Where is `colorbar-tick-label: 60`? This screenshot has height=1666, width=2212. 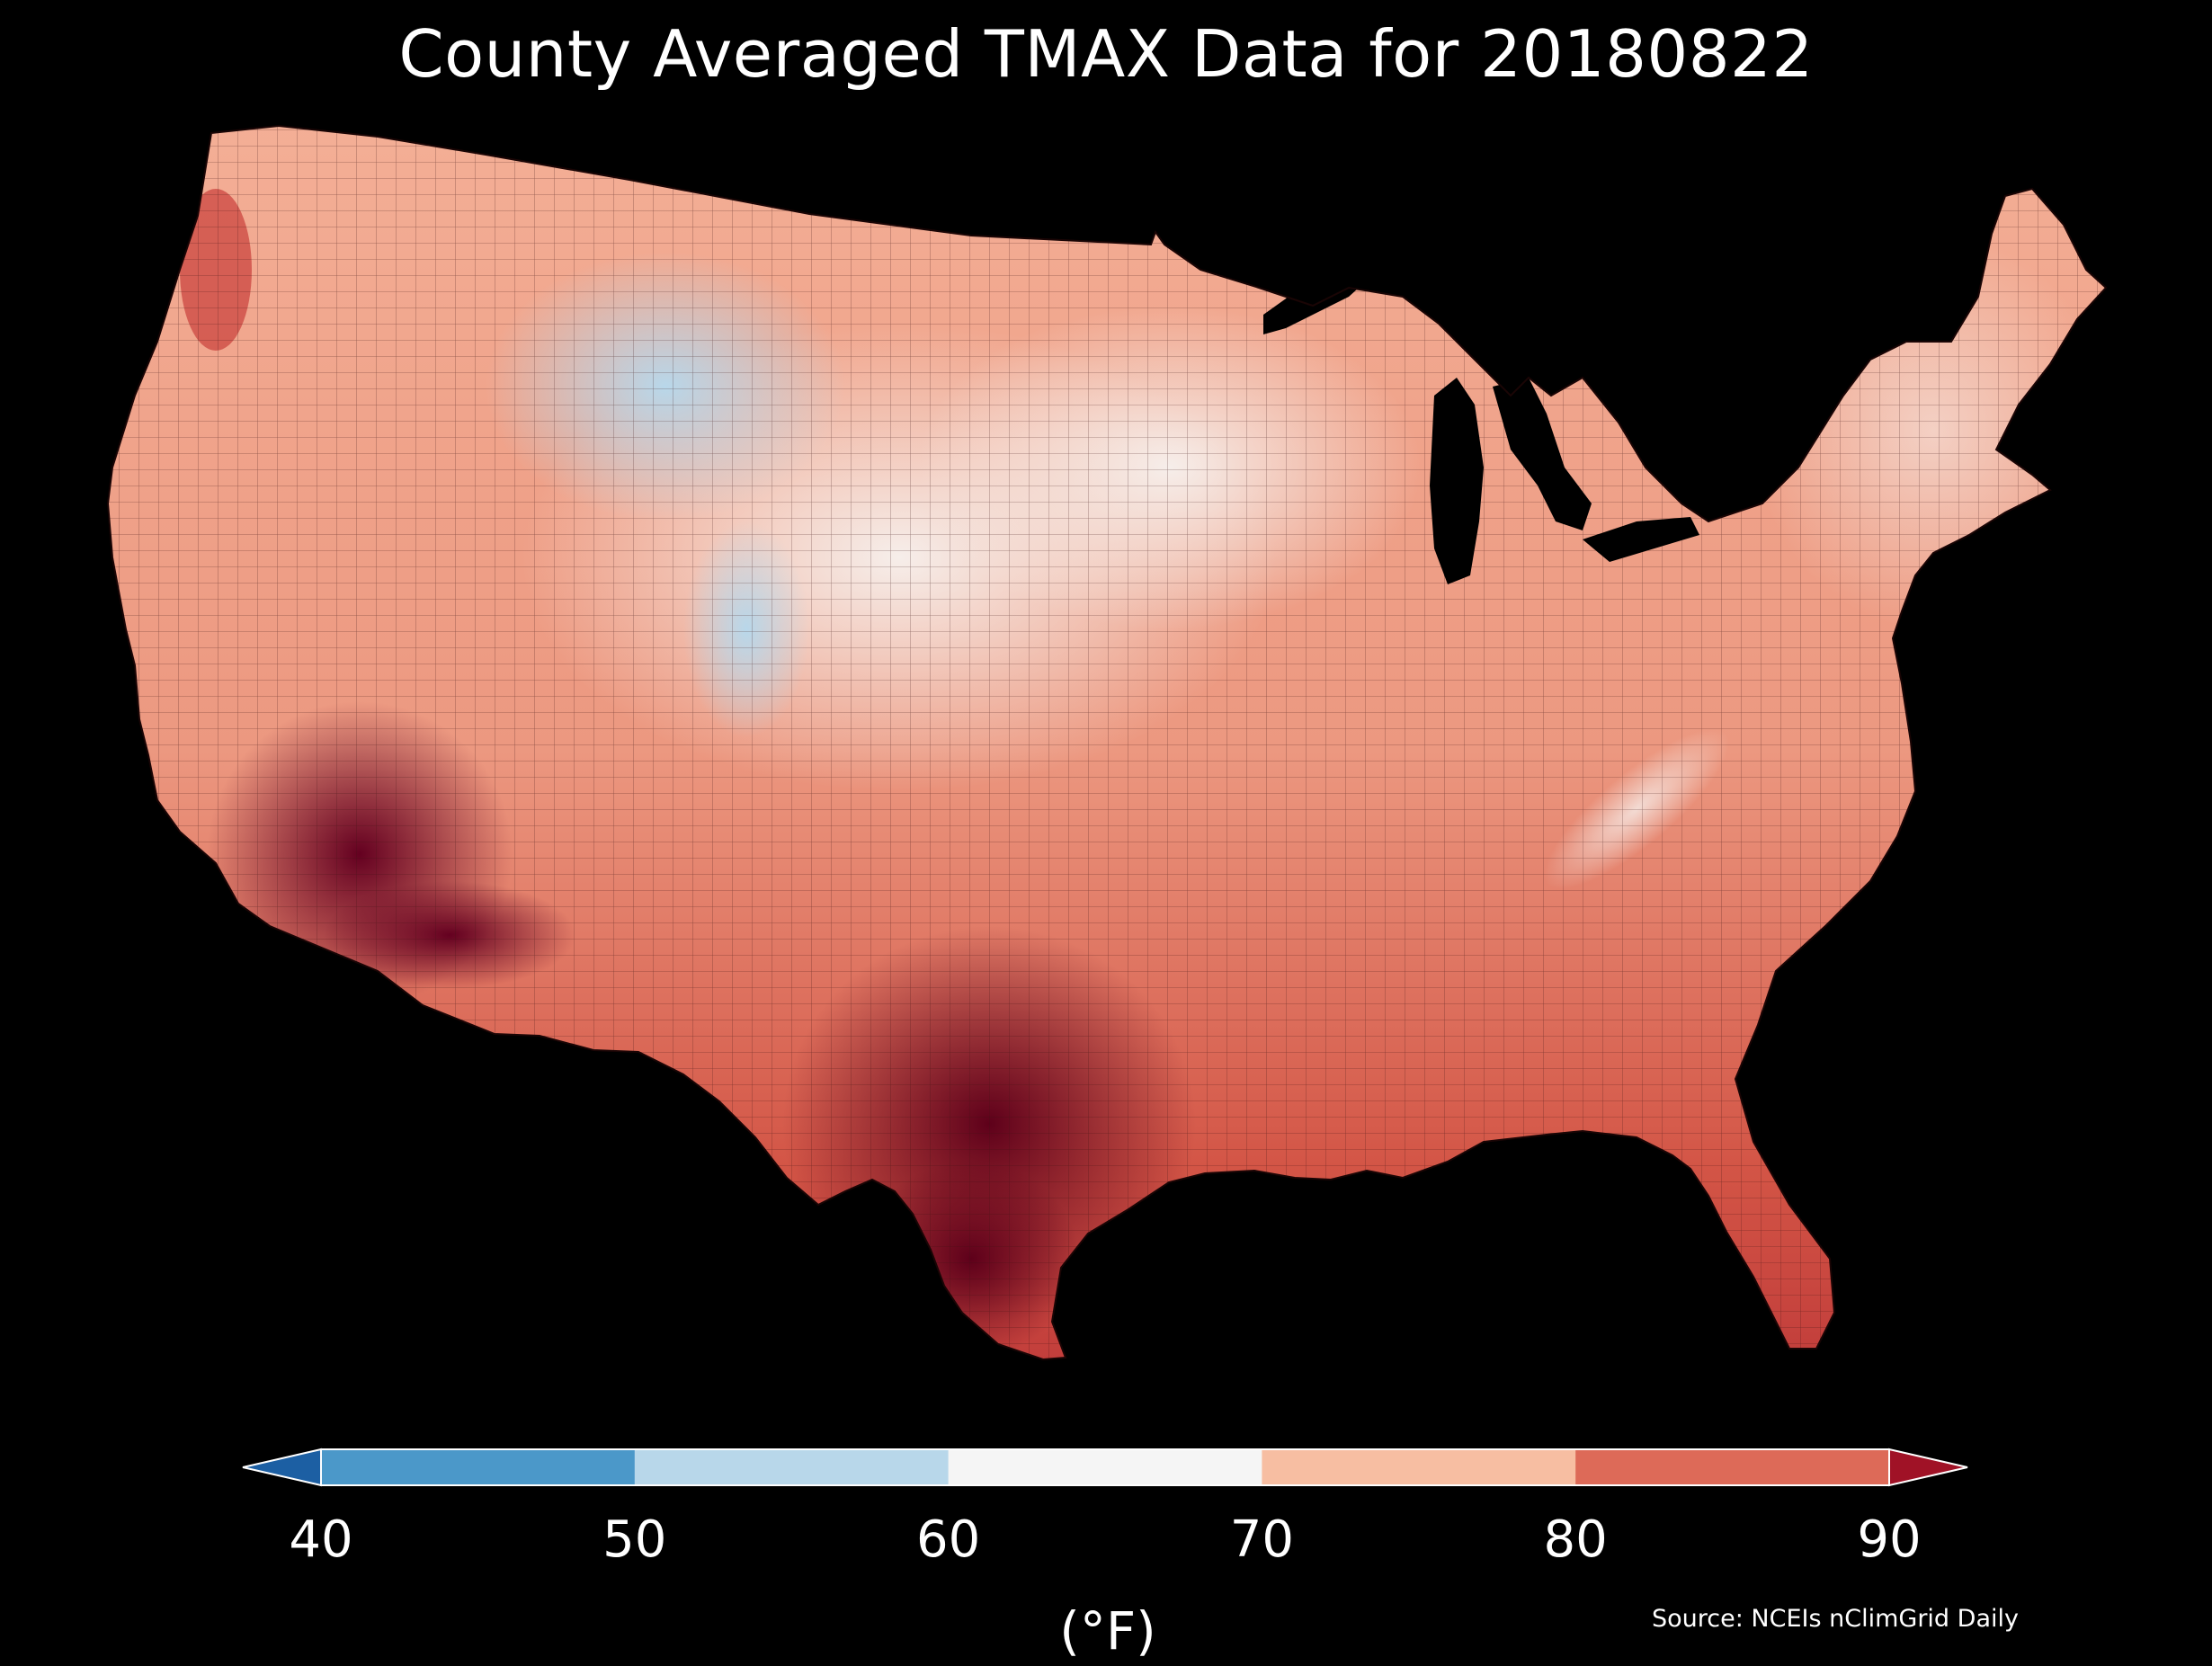 colorbar-tick-label: 60 is located at coordinates (948, 1540).